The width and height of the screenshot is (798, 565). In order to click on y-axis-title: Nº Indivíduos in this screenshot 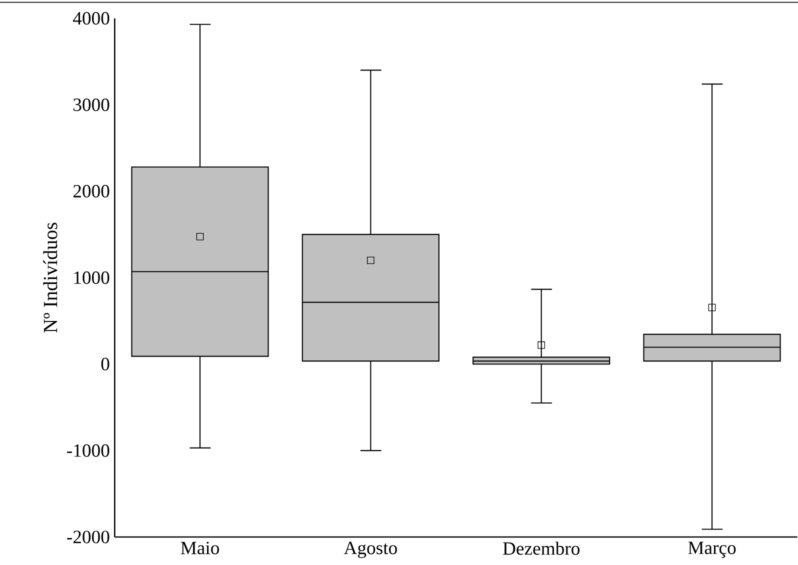, I will do `click(50, 277)`.